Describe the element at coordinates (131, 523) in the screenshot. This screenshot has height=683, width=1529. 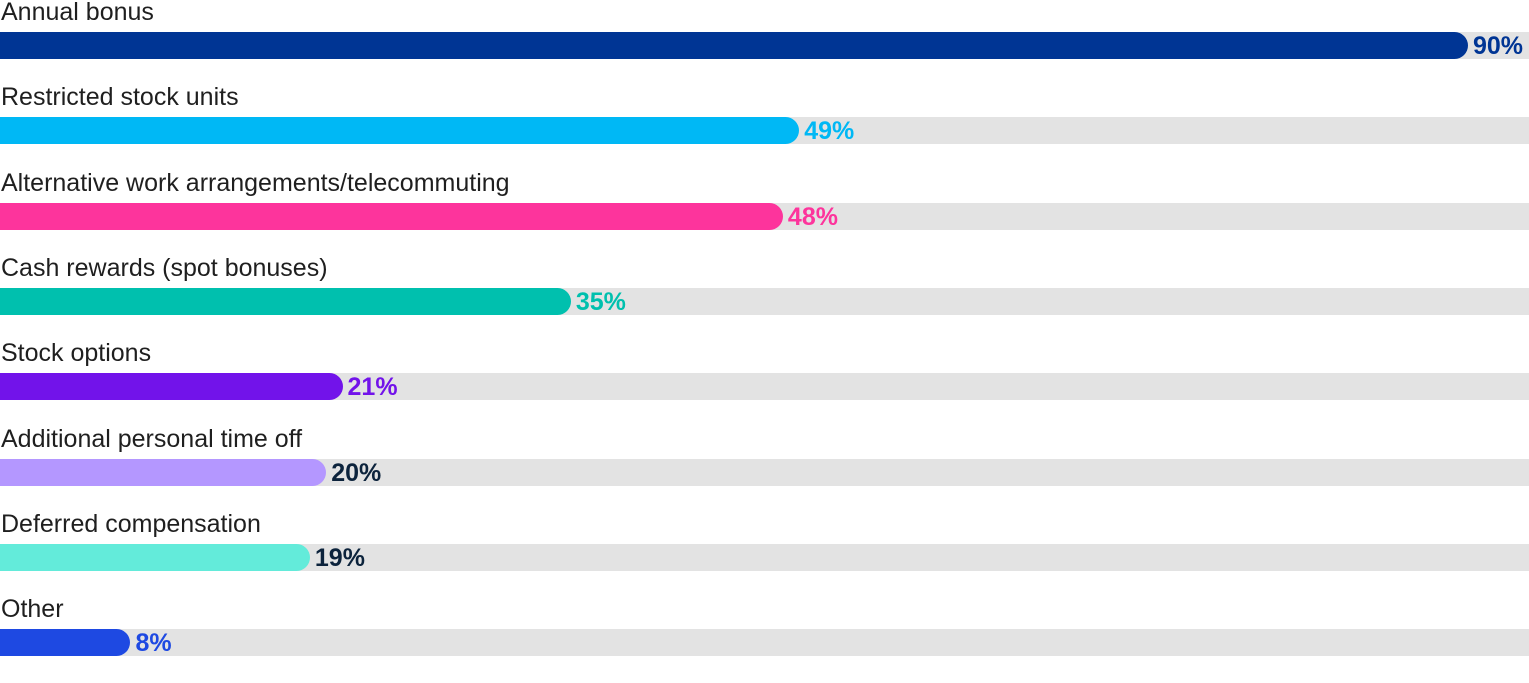
I see `category-label: Deferred compensation` at that location.